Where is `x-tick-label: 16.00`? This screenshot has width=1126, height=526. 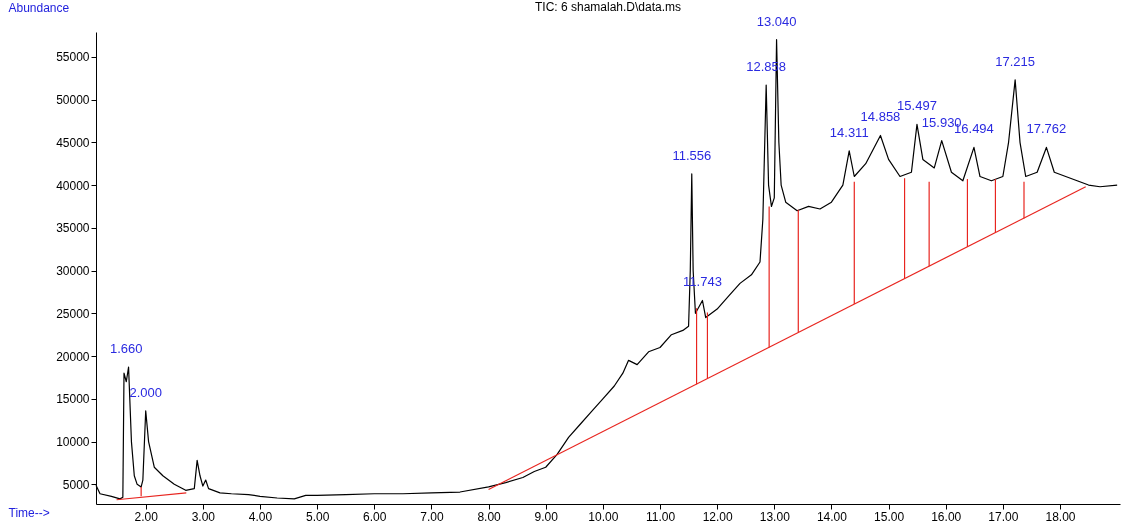
x-tick-label: 16.00 is located at coordinates (946, 516).